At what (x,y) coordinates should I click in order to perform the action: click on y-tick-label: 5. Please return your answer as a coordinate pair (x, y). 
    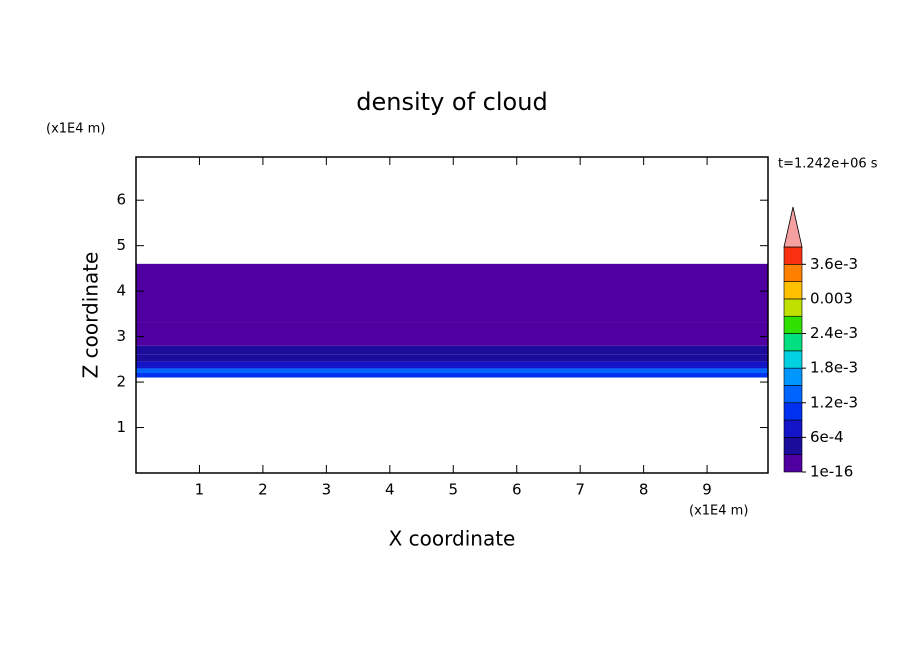
    Looking at the image, I should click on (121, 245).